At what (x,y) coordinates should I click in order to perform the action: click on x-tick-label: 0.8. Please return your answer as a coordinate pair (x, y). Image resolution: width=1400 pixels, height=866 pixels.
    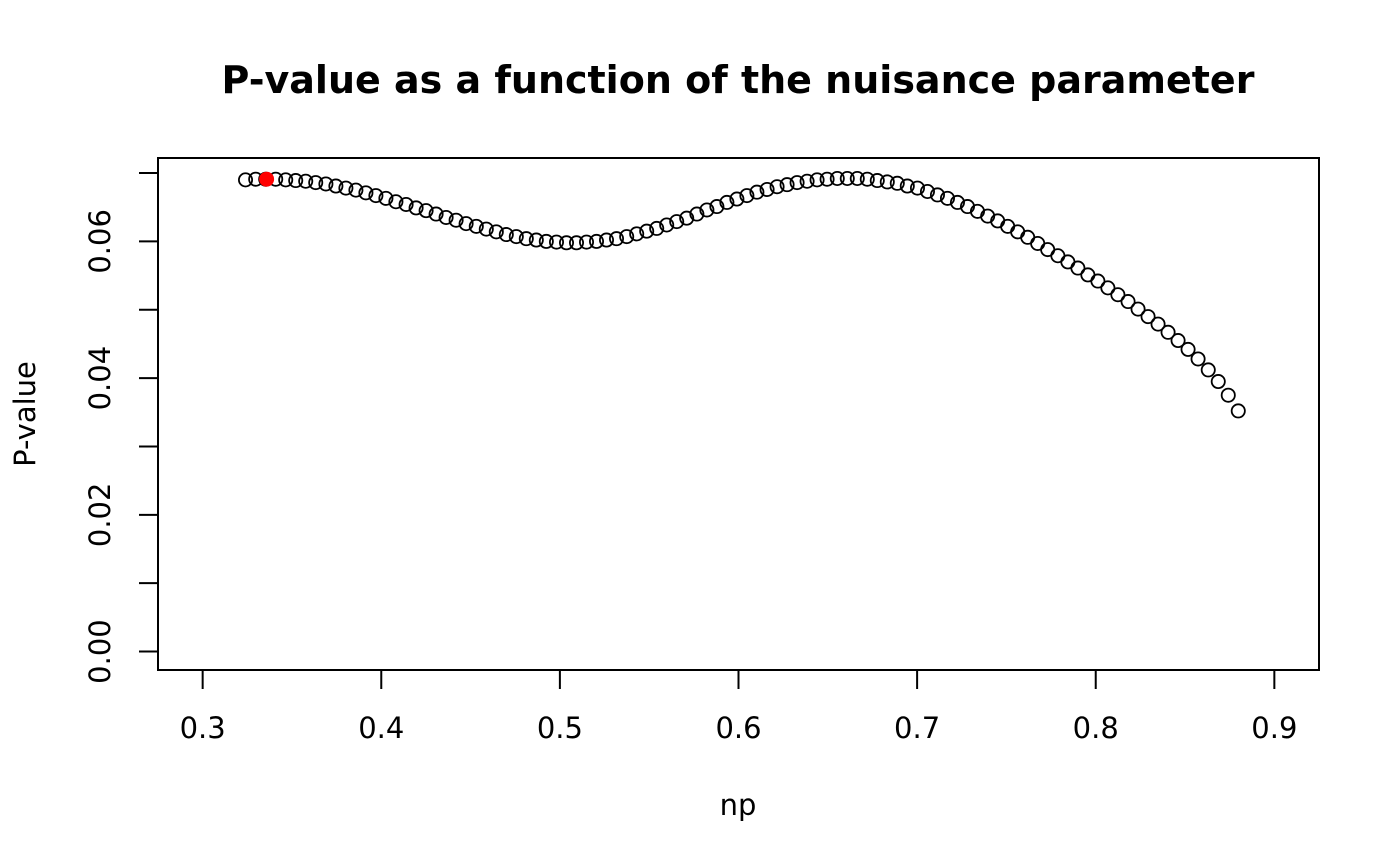
    Looking at the image, I should click on (1096, 728).